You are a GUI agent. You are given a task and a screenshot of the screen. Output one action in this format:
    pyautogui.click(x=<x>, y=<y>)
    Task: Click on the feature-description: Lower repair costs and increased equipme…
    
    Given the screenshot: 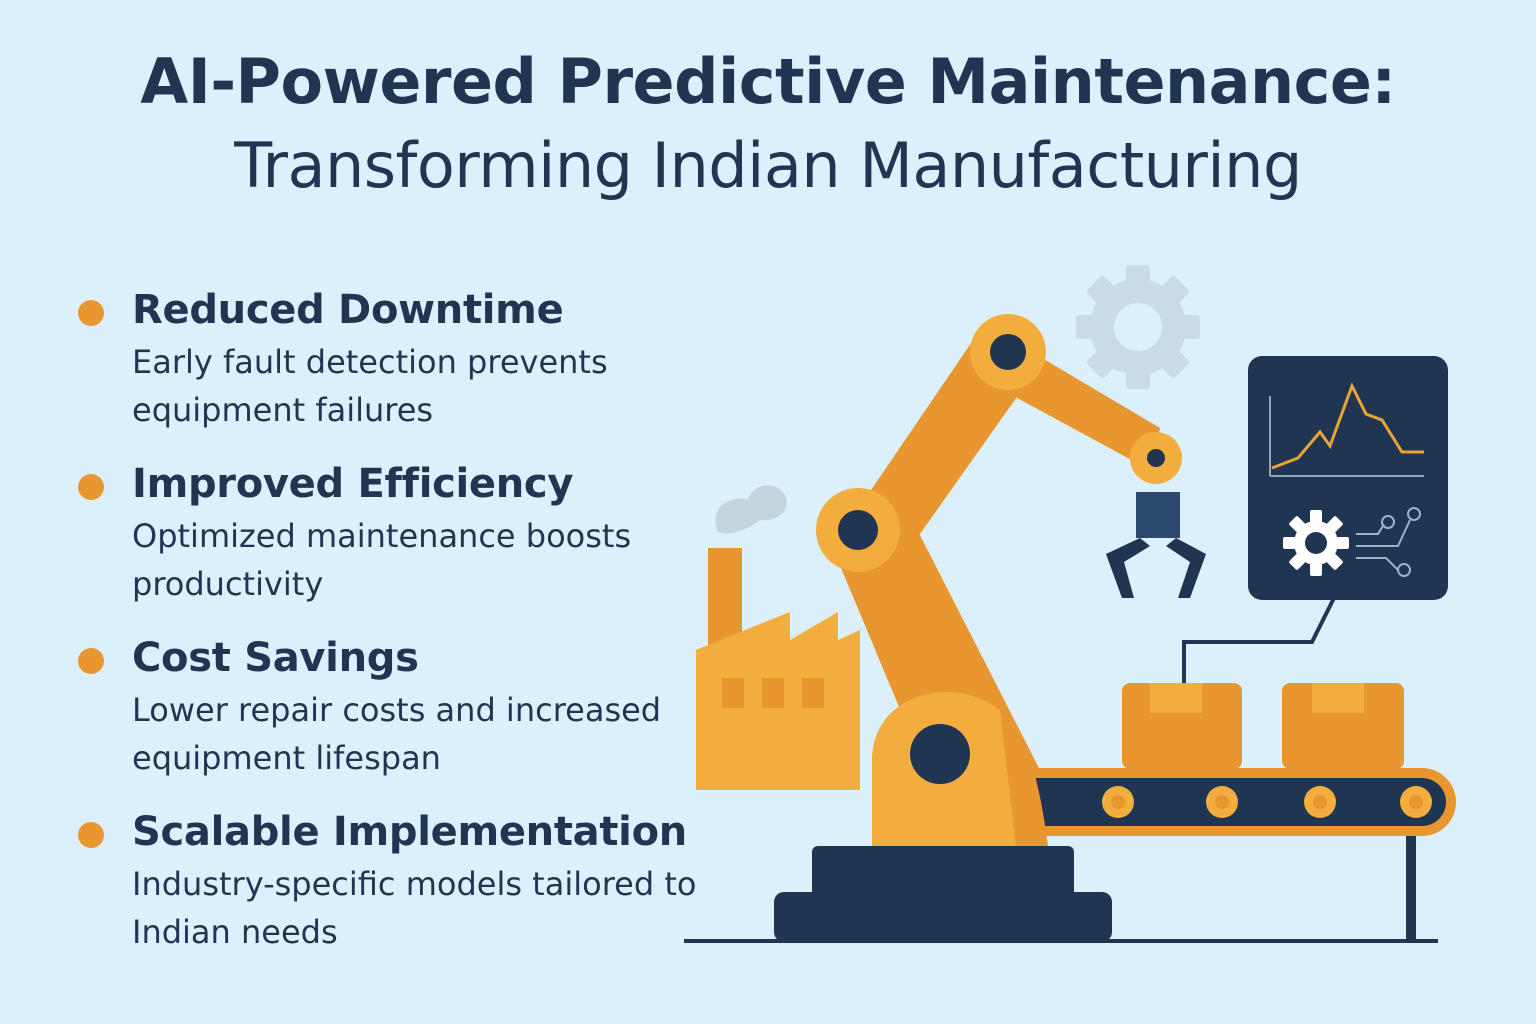 What is the action you would take?
    pyautogui.click(x=397, y=734)
    